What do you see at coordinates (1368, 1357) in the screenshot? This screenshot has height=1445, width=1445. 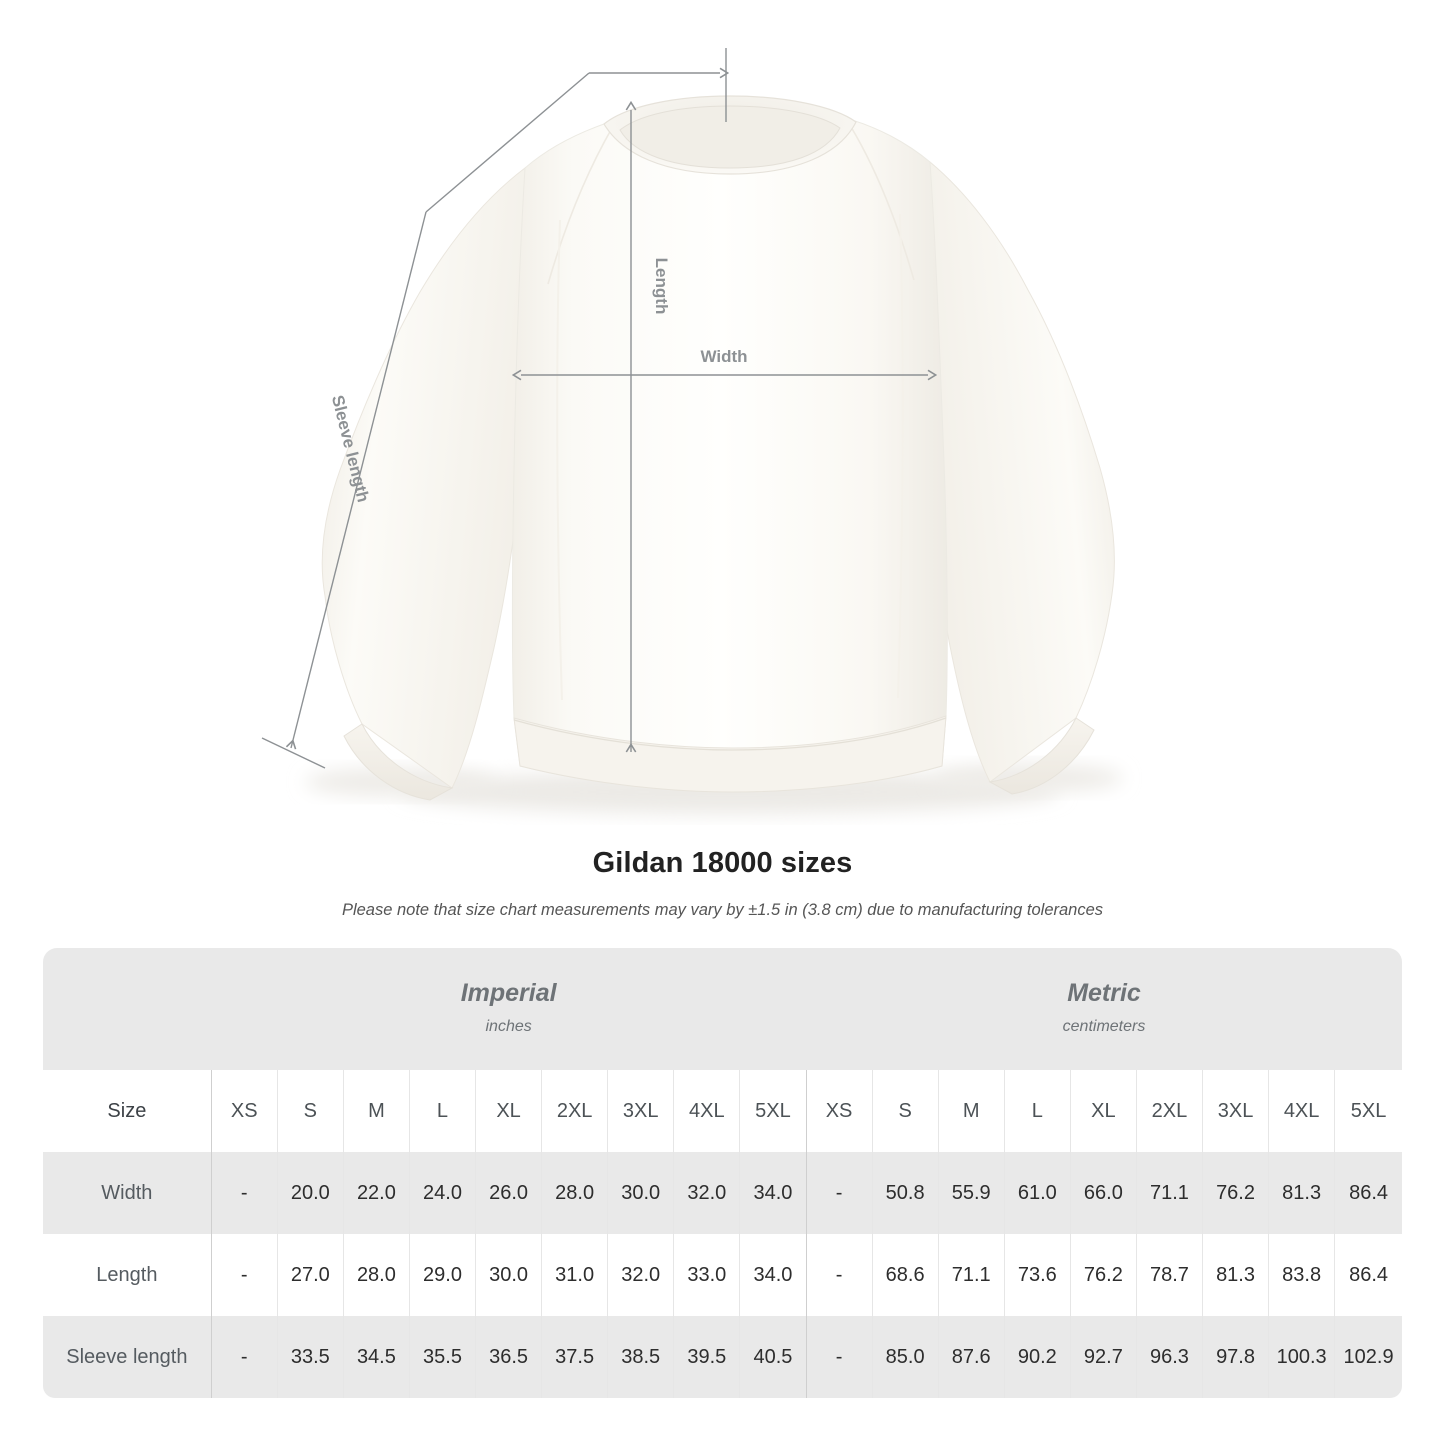 I see `sleeve-met-8: 102.9` at bounding box center [1368, 1357].